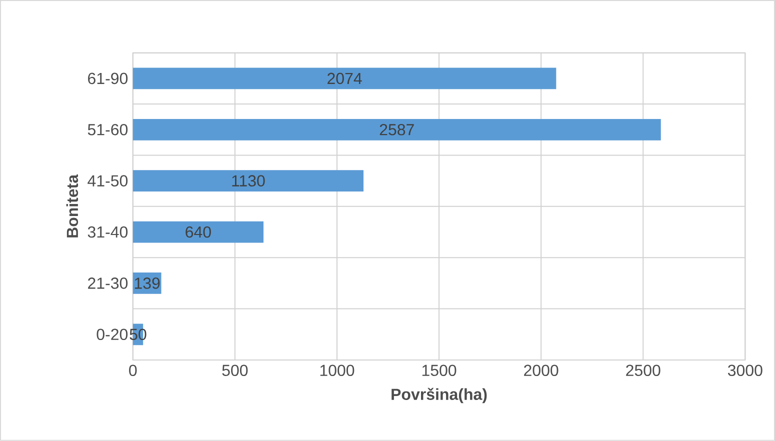  Describe the element at coordinates (108, 78) in the screenshot. I see `y-tick-label: 61-90` at that location.